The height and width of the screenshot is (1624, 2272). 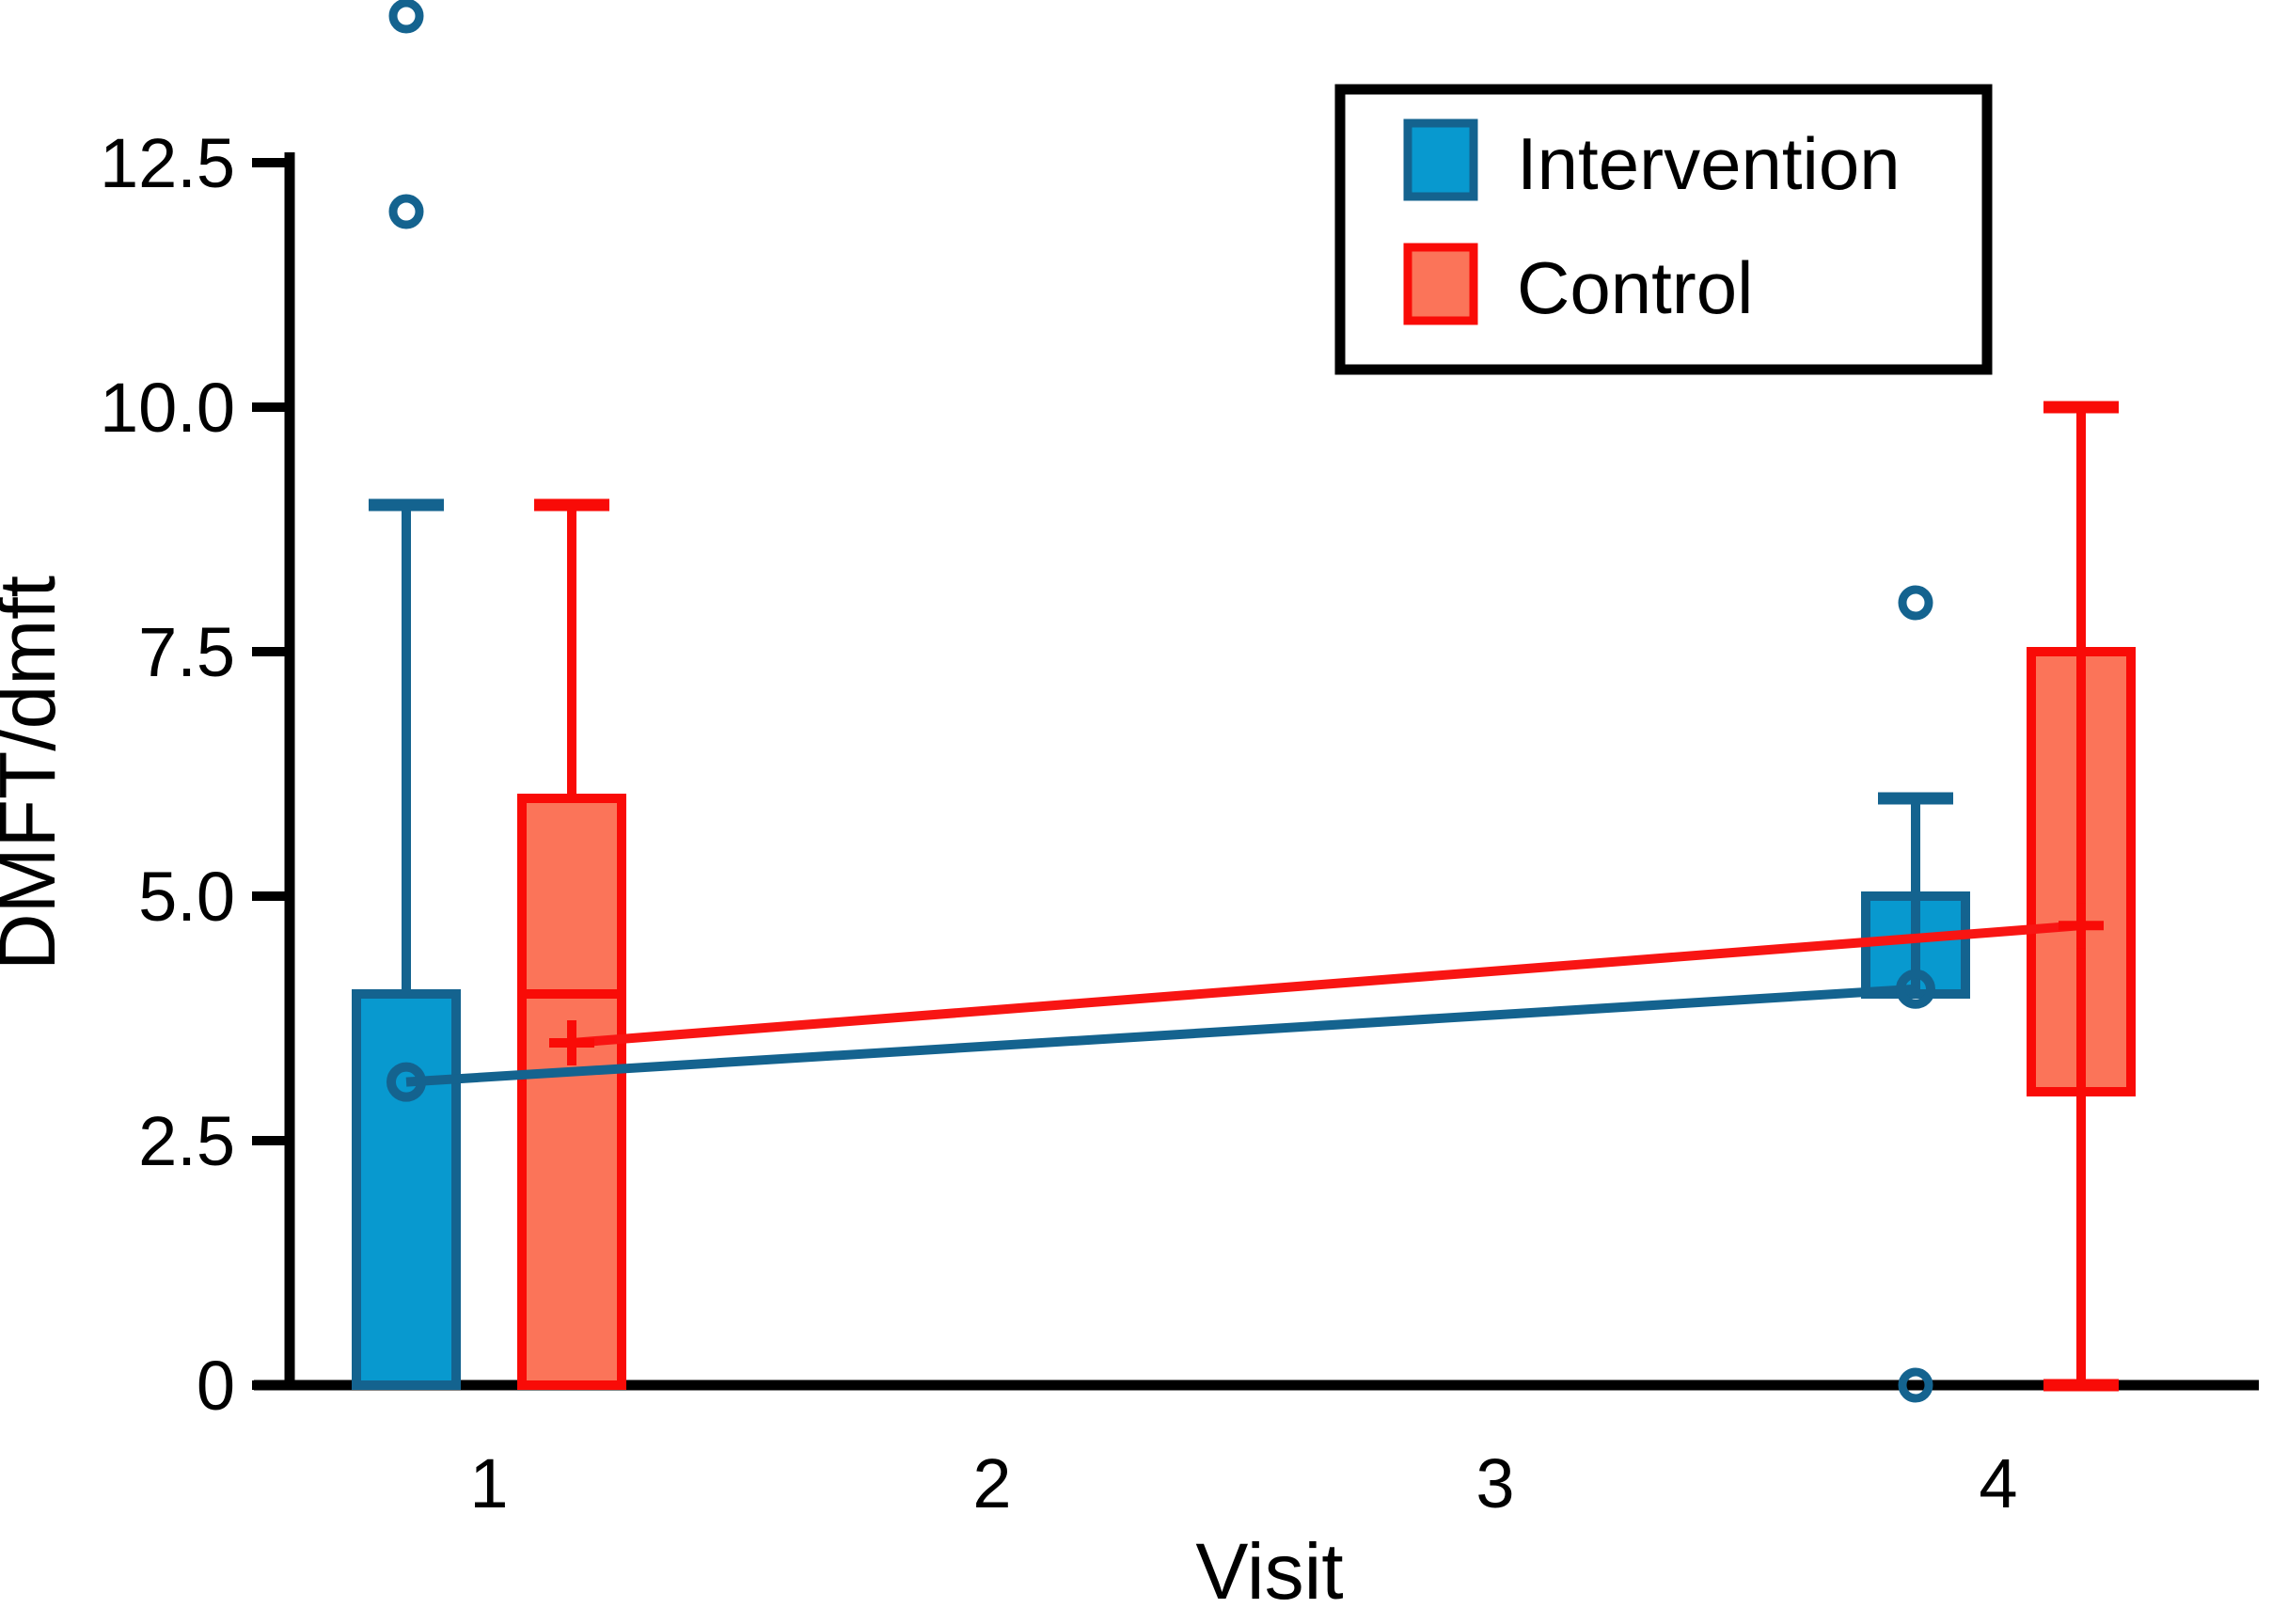 What do you see at coordinates (1269, 1571) in the screenshot?
I see `x-axis-title: Visit` at bounding box center [1269, 1571].